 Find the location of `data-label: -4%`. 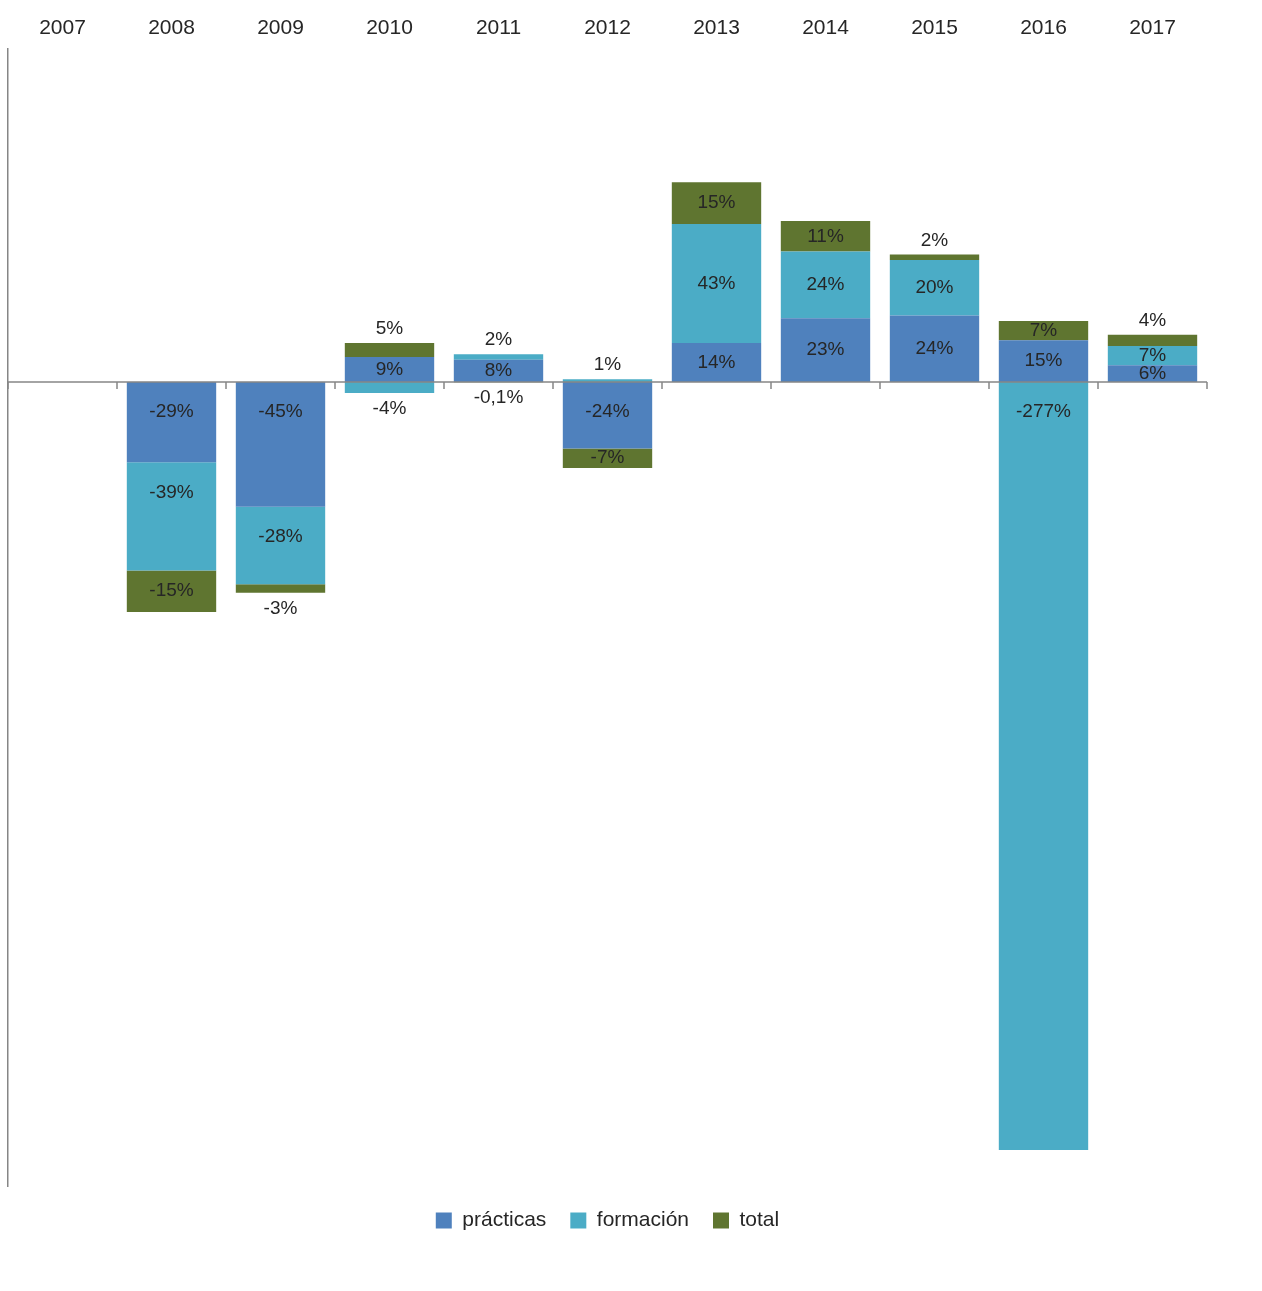

data-label: -4% is located at coordinates (389, 408).